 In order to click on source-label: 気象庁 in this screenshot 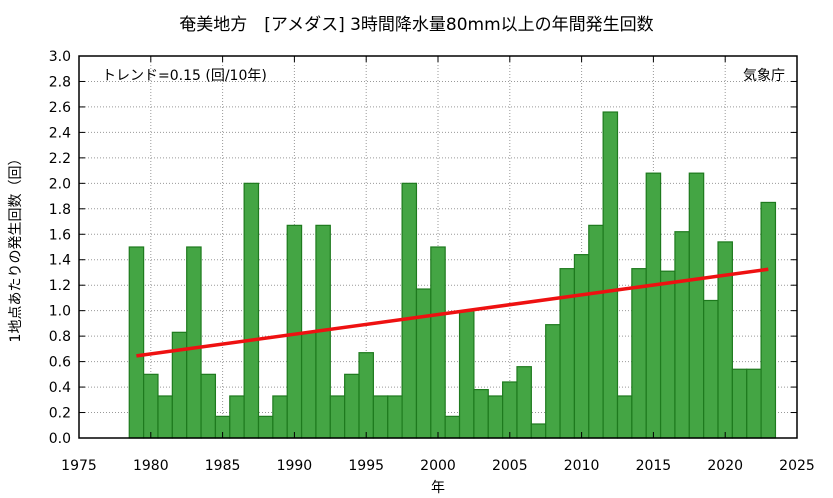, I will do `click(764, 76)`.